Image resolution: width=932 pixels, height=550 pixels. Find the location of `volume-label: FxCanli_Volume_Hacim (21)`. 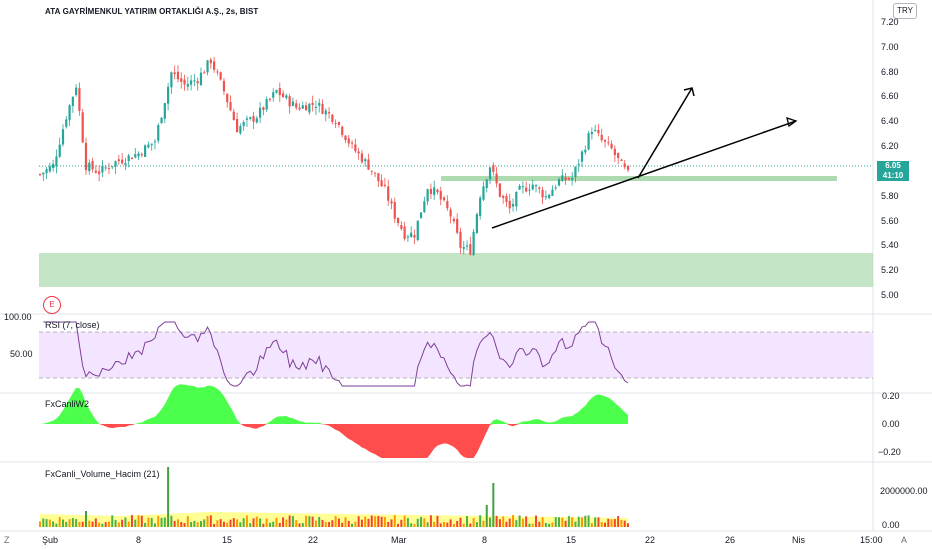

volume-label: FxCanli_Volume_Hacim (21) is located at coordinates (102, 474).